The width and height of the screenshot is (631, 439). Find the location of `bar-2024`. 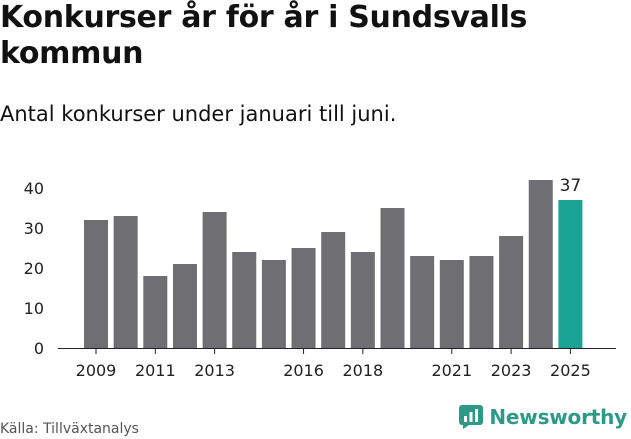

bar-2024 is located at coordinates (540, 264).